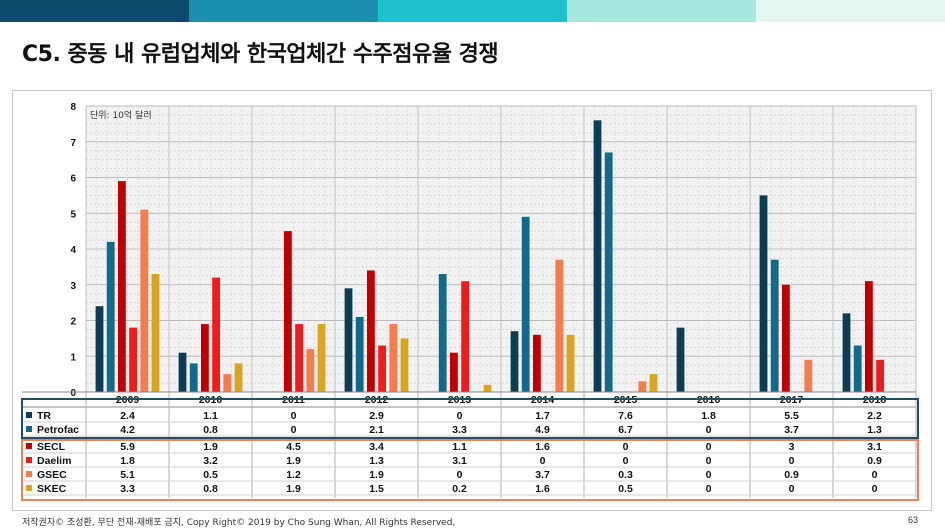 Image resolution: width=945 pixels, height=531 pixels. What do you see at coordinates (570, 363) in the screenshot?
I see `bar-skec-2014` at bounding box center [570, 363].